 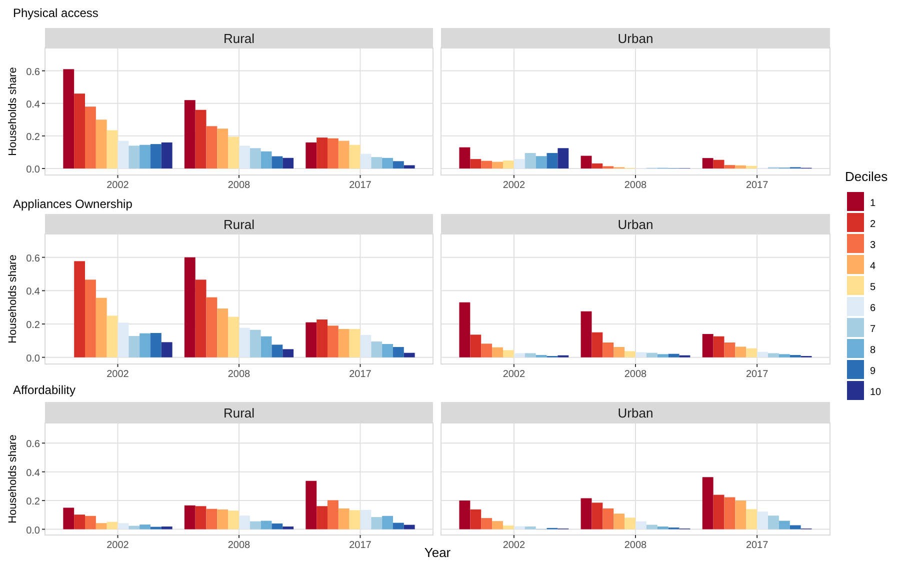 I want to click on chart-title: Affordability, so click(x=44, y=390).